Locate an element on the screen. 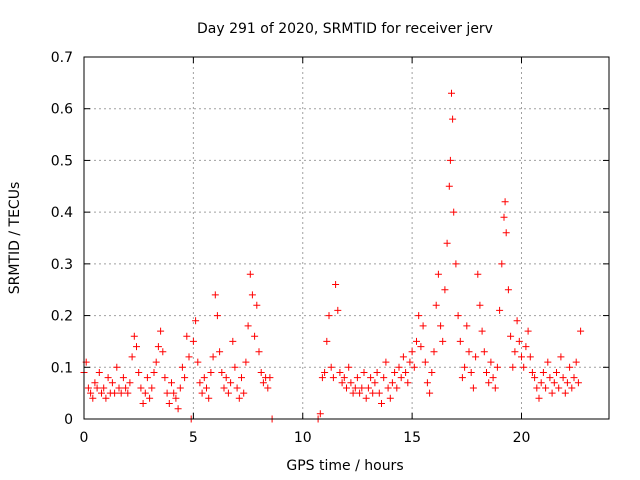 The image size is (640, 480). y-tick-label: 0.1 is located at coordinates (62, 368).